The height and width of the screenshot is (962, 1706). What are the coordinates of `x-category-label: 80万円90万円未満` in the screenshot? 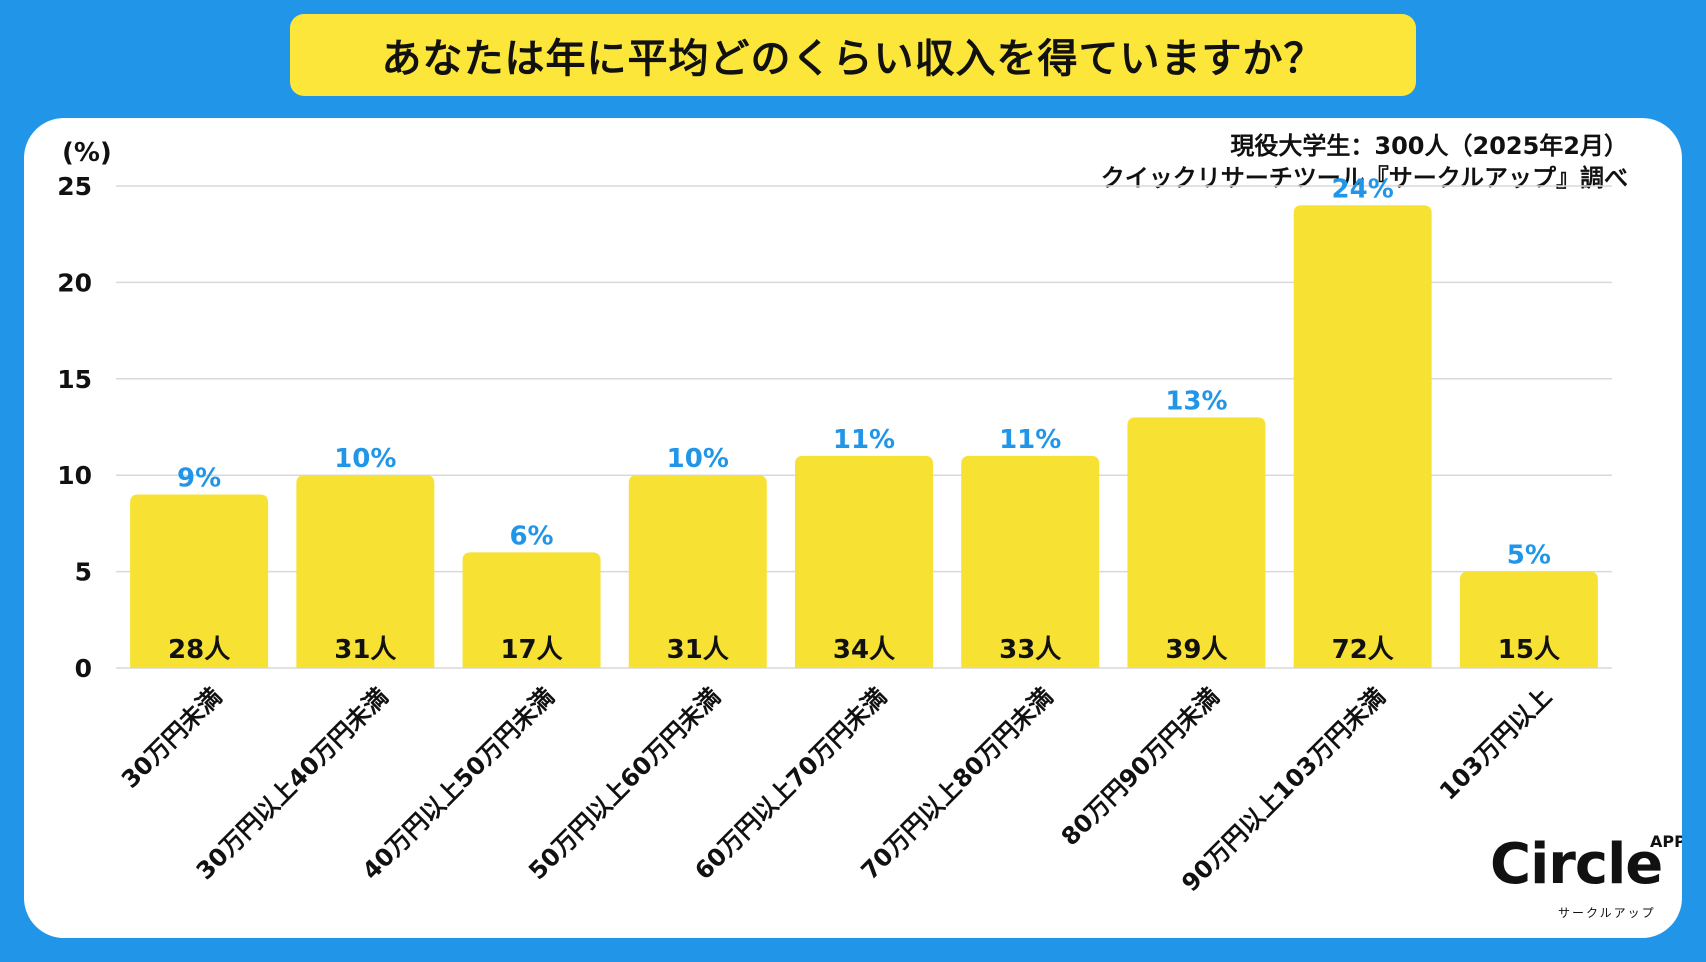 It's located at (1140, 766).